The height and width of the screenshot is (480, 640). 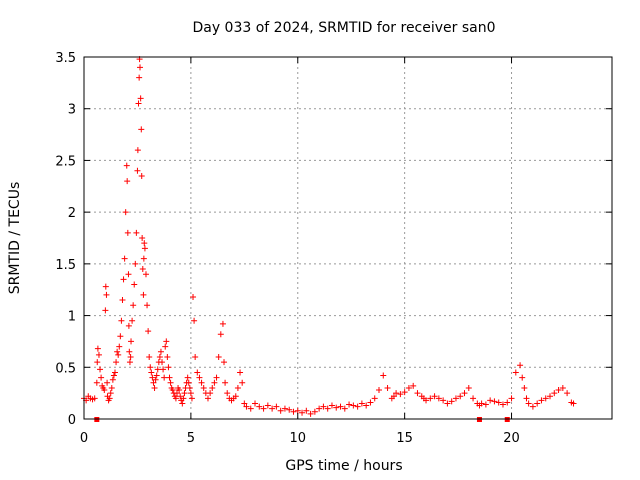 What do you see at coordinates (297, 438) in the screenshot?
I see `x-tick-label: 10` at bounding box center [297, 438].